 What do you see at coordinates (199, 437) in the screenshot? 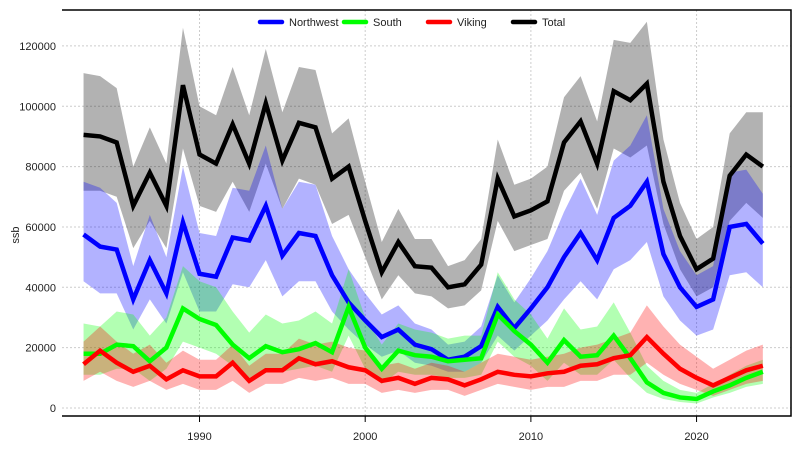
I see `x-tick-label: 1990` at bounding box center [199, 437].